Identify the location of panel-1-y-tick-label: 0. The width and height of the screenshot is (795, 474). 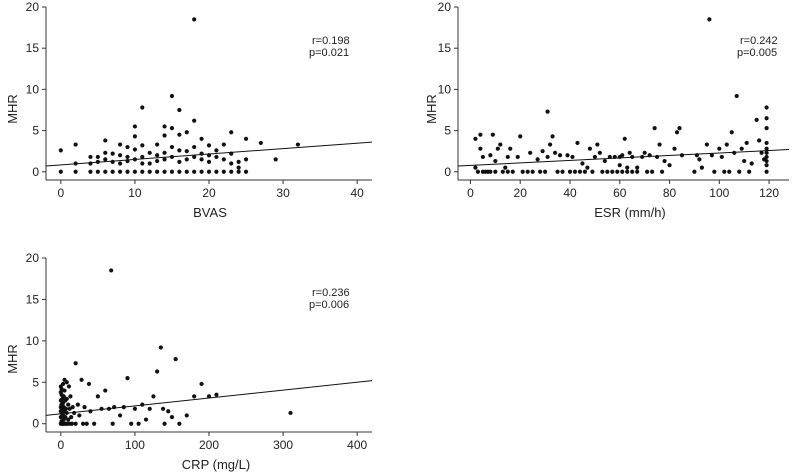
(35, 172).